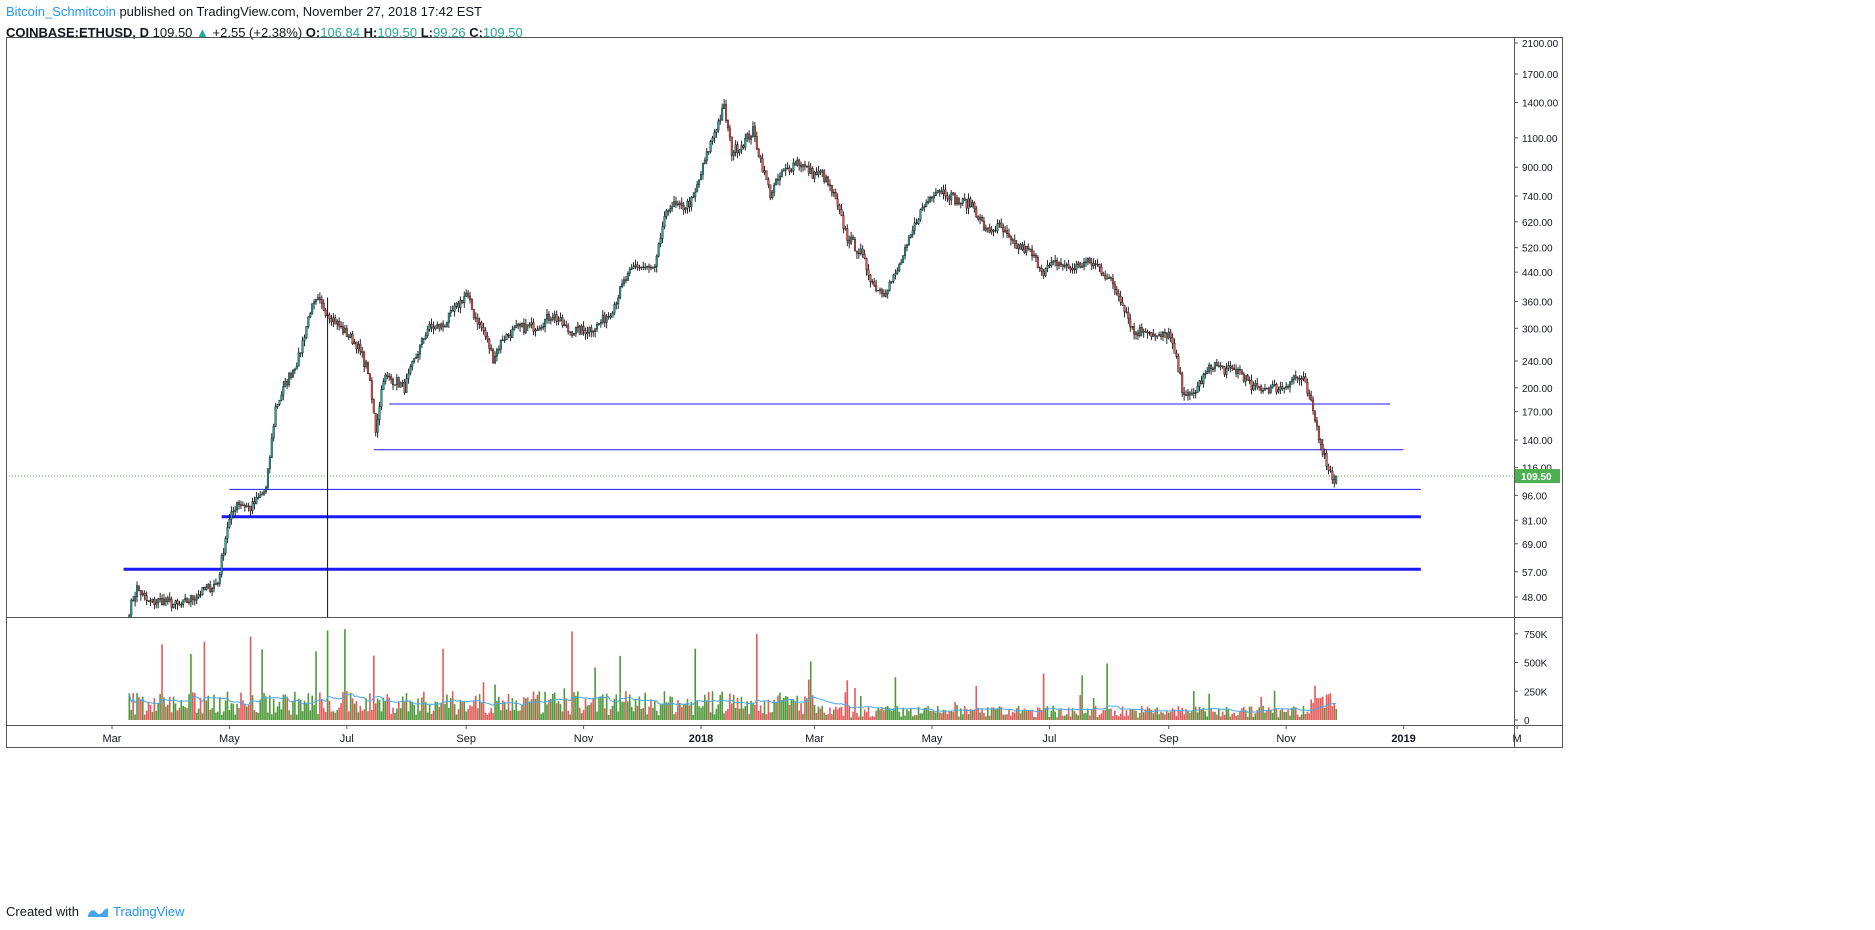 Image resolution: width=1875 pixels, height=930 pixels. I want to click on symbol-label: COINBASE:ETHUSD, D, so click(78, 32).